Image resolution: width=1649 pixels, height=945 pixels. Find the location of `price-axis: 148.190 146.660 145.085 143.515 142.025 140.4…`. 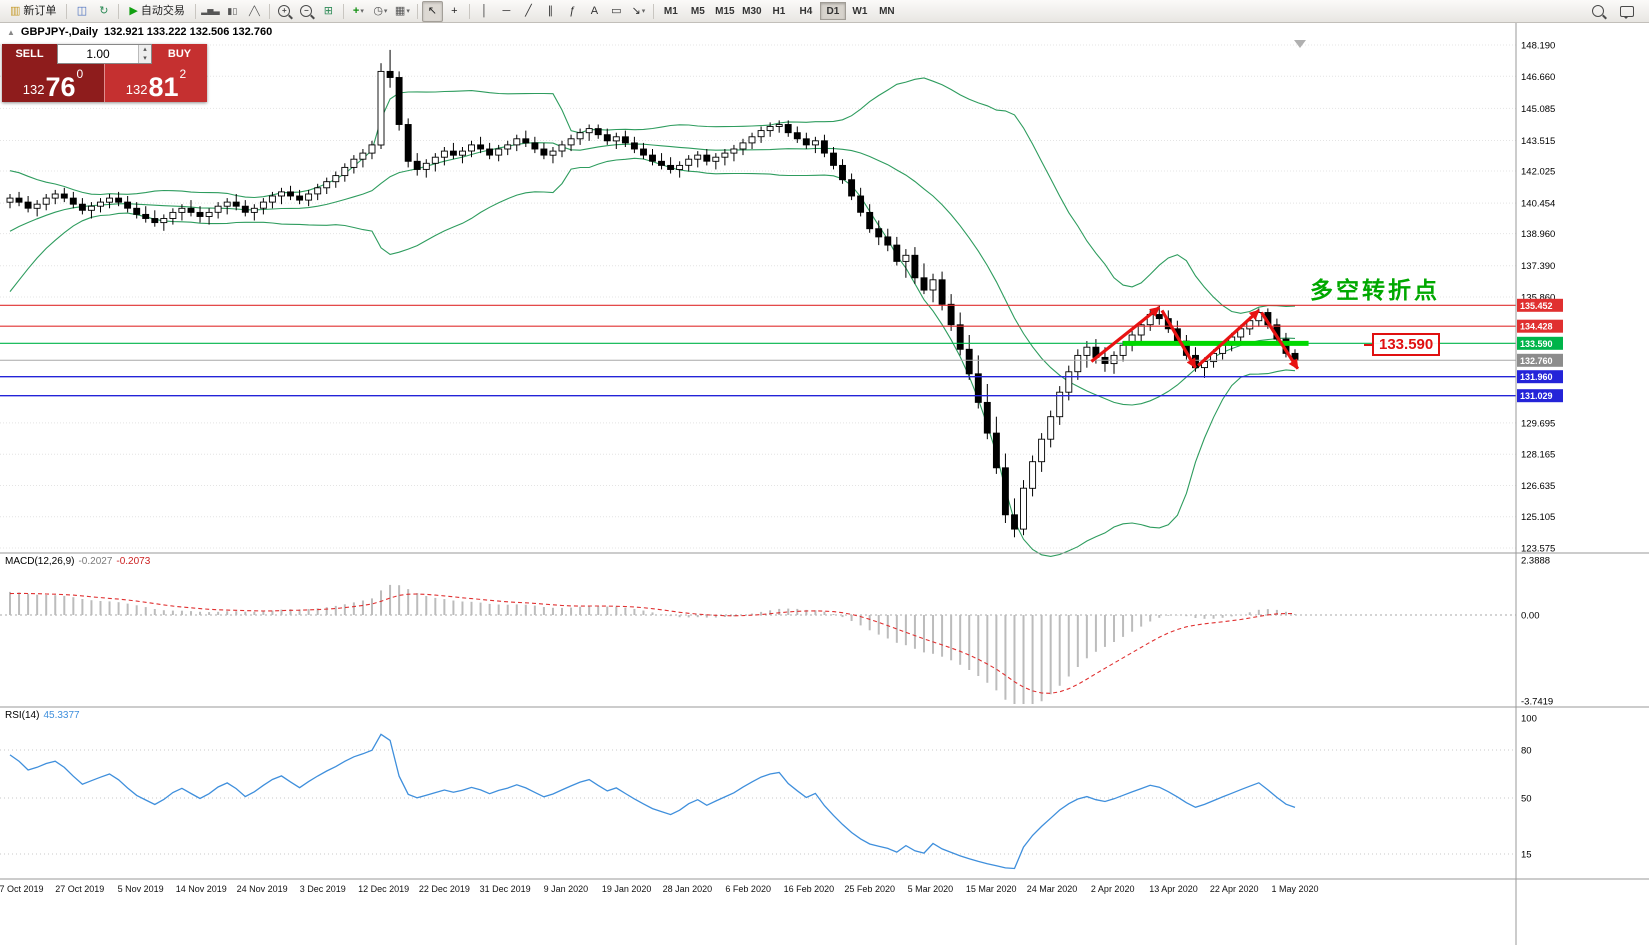

price-axis: 148.190 146.660 145.085 143.515 142.025 140.4… is located at coordinates (1540, 451).